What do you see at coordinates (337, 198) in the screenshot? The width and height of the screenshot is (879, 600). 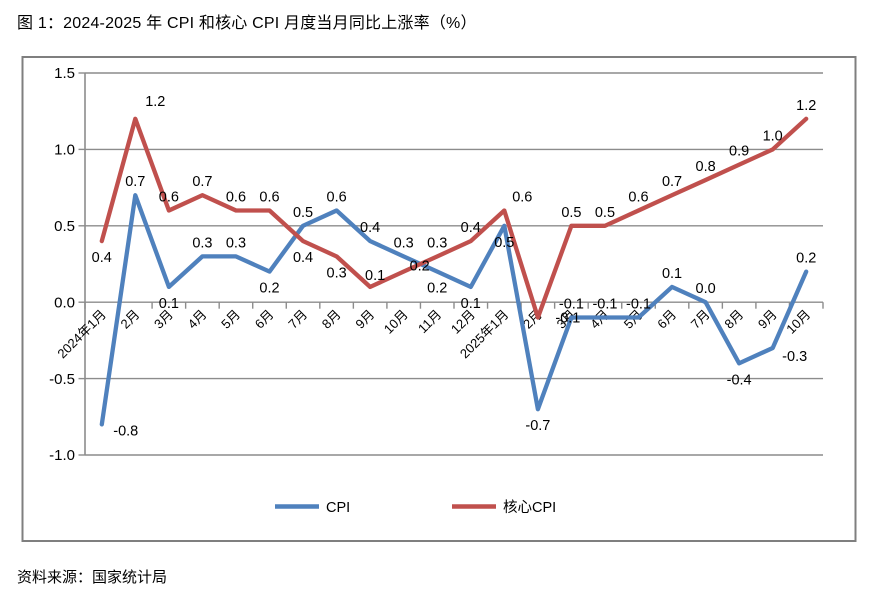 I see `cpi-value-label: 0.6` at bounding box center [337, 198].